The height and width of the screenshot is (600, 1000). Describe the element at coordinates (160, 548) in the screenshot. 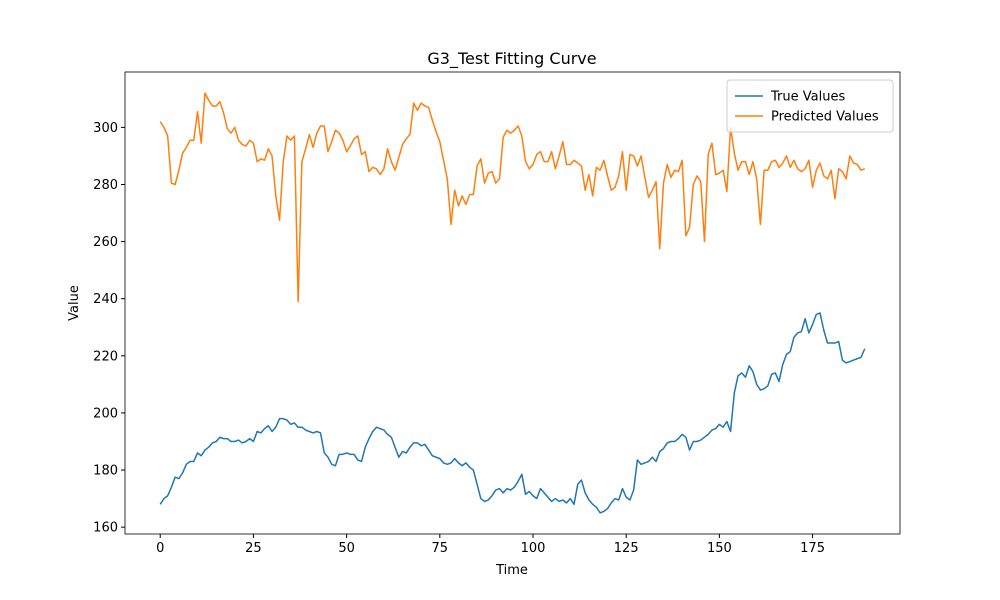

I see `x-tick-label: 0` at that location.